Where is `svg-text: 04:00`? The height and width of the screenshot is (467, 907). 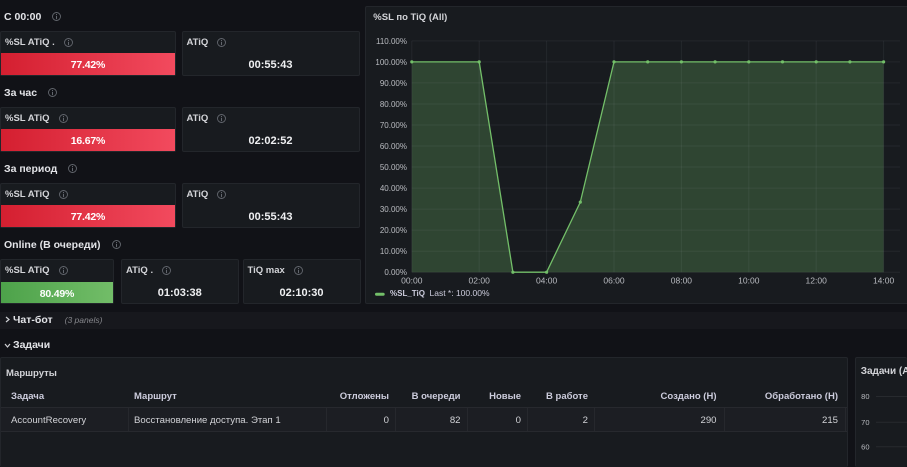
svg-text: 04:00 is located at coordinates (547, 280).